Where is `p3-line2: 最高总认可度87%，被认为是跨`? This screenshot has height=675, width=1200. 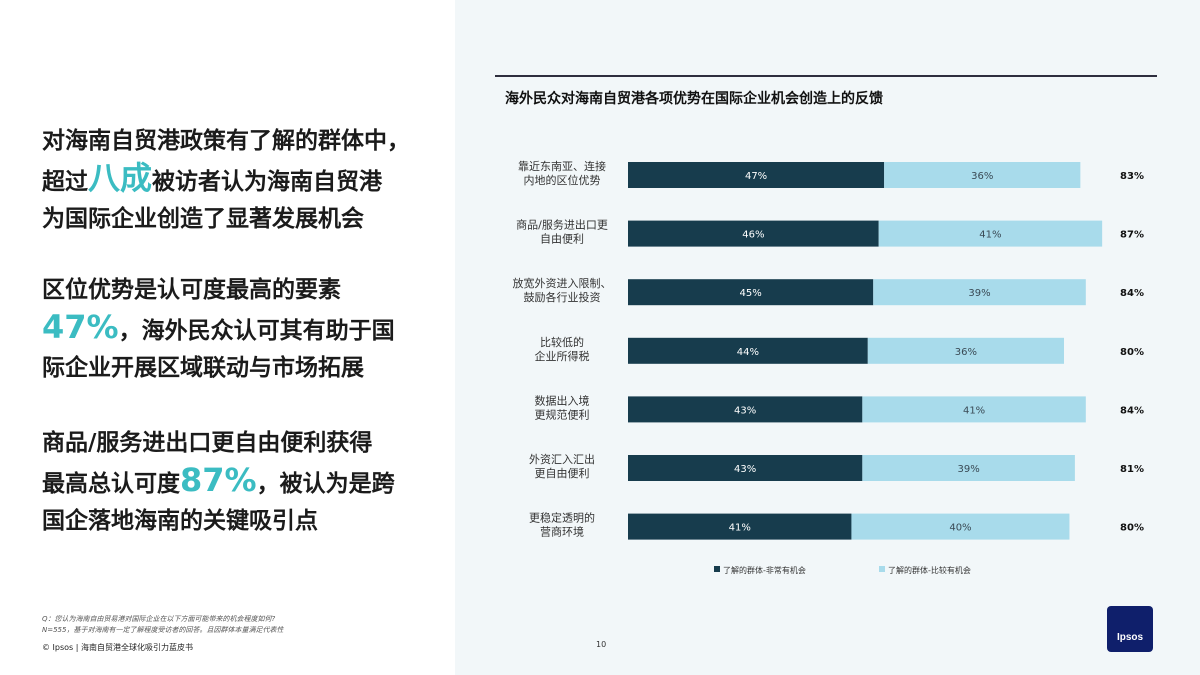
p3-line2: 最高总认可度87%，被认为是跨 is located at coordinates (242, 482).